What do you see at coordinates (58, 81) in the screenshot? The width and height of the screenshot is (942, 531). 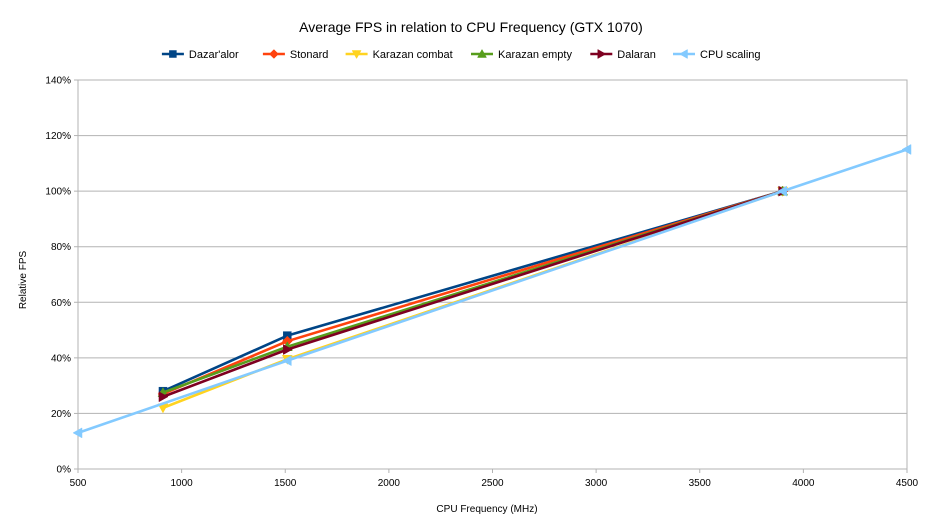 I see `y-tick-label: 140%` at bounding box center [58, 81].